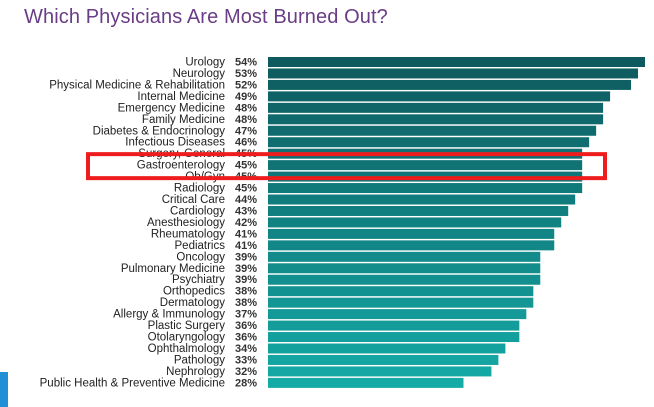  Describe the element at coordinates (200, 246) in the screenshot. I see `category-label: Pediatrics` at that location.